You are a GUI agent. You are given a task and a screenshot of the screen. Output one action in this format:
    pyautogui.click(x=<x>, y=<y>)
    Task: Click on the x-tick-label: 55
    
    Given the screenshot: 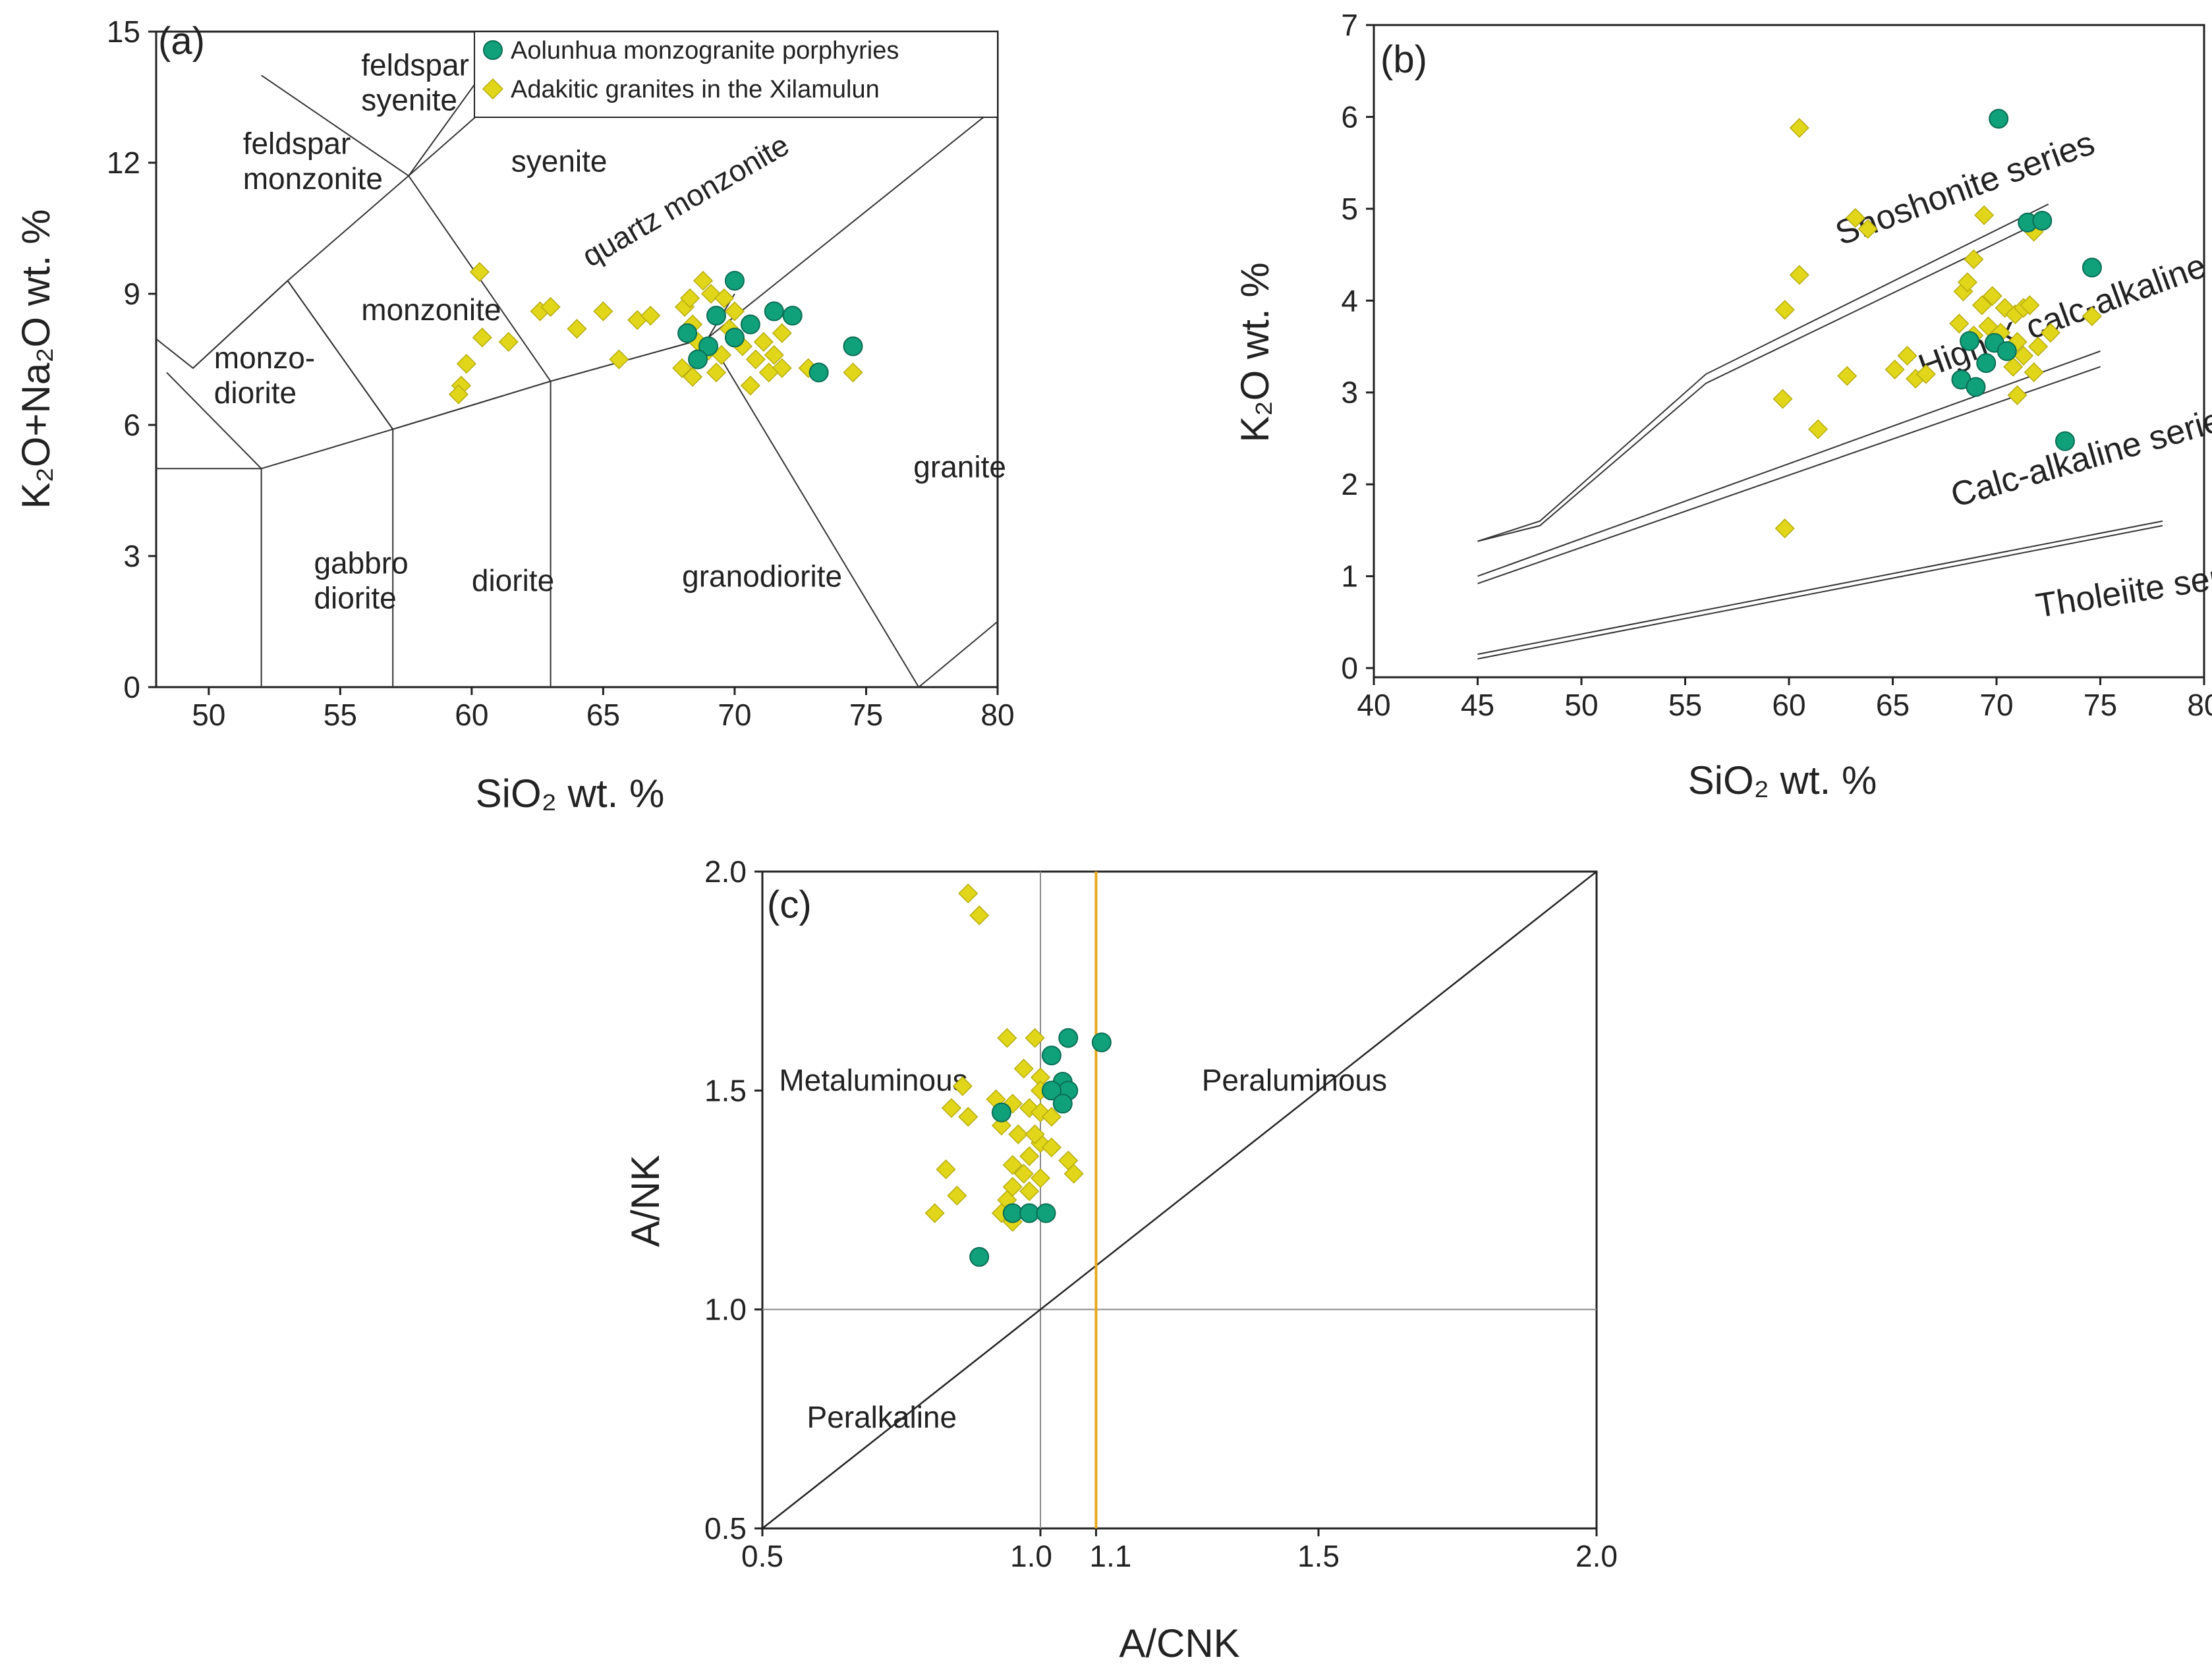 What is the action you would take?
    pyautogui.click(x=1685, y=705)
    